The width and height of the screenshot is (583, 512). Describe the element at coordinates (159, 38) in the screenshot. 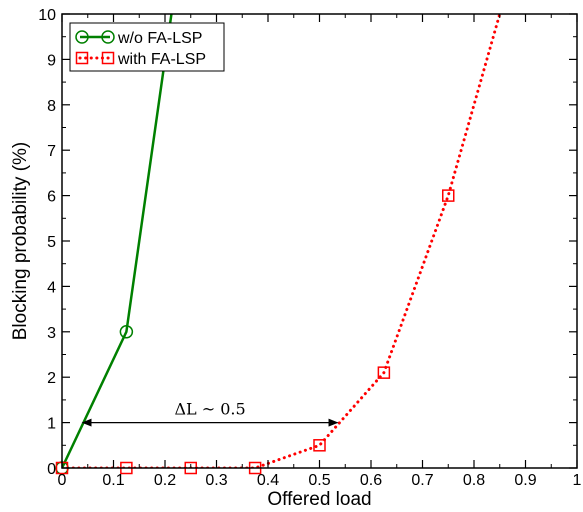

I see `legend-label-1: w/o FA-LSP` at that location.